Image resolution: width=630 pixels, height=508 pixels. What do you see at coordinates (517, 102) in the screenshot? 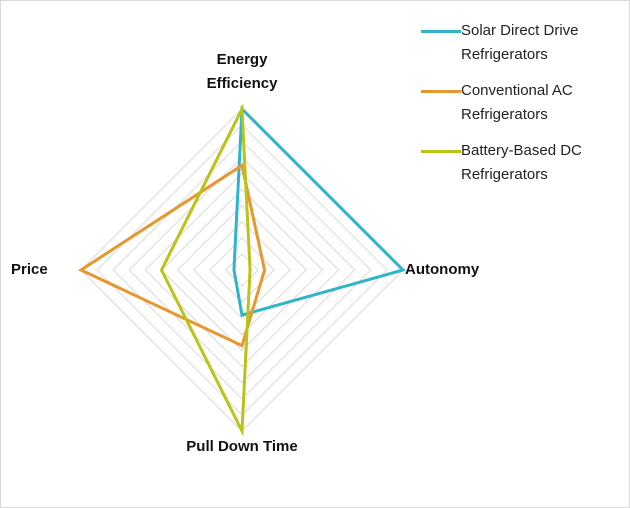
I see `legend-label: Conventional AC Refrigerators` at bounding box center [517, 102].